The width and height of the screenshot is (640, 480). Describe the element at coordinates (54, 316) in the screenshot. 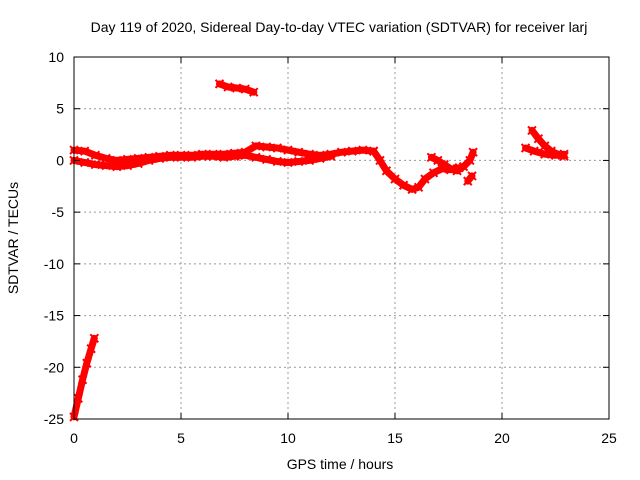

I see `y-tick-label: -15` at that location.